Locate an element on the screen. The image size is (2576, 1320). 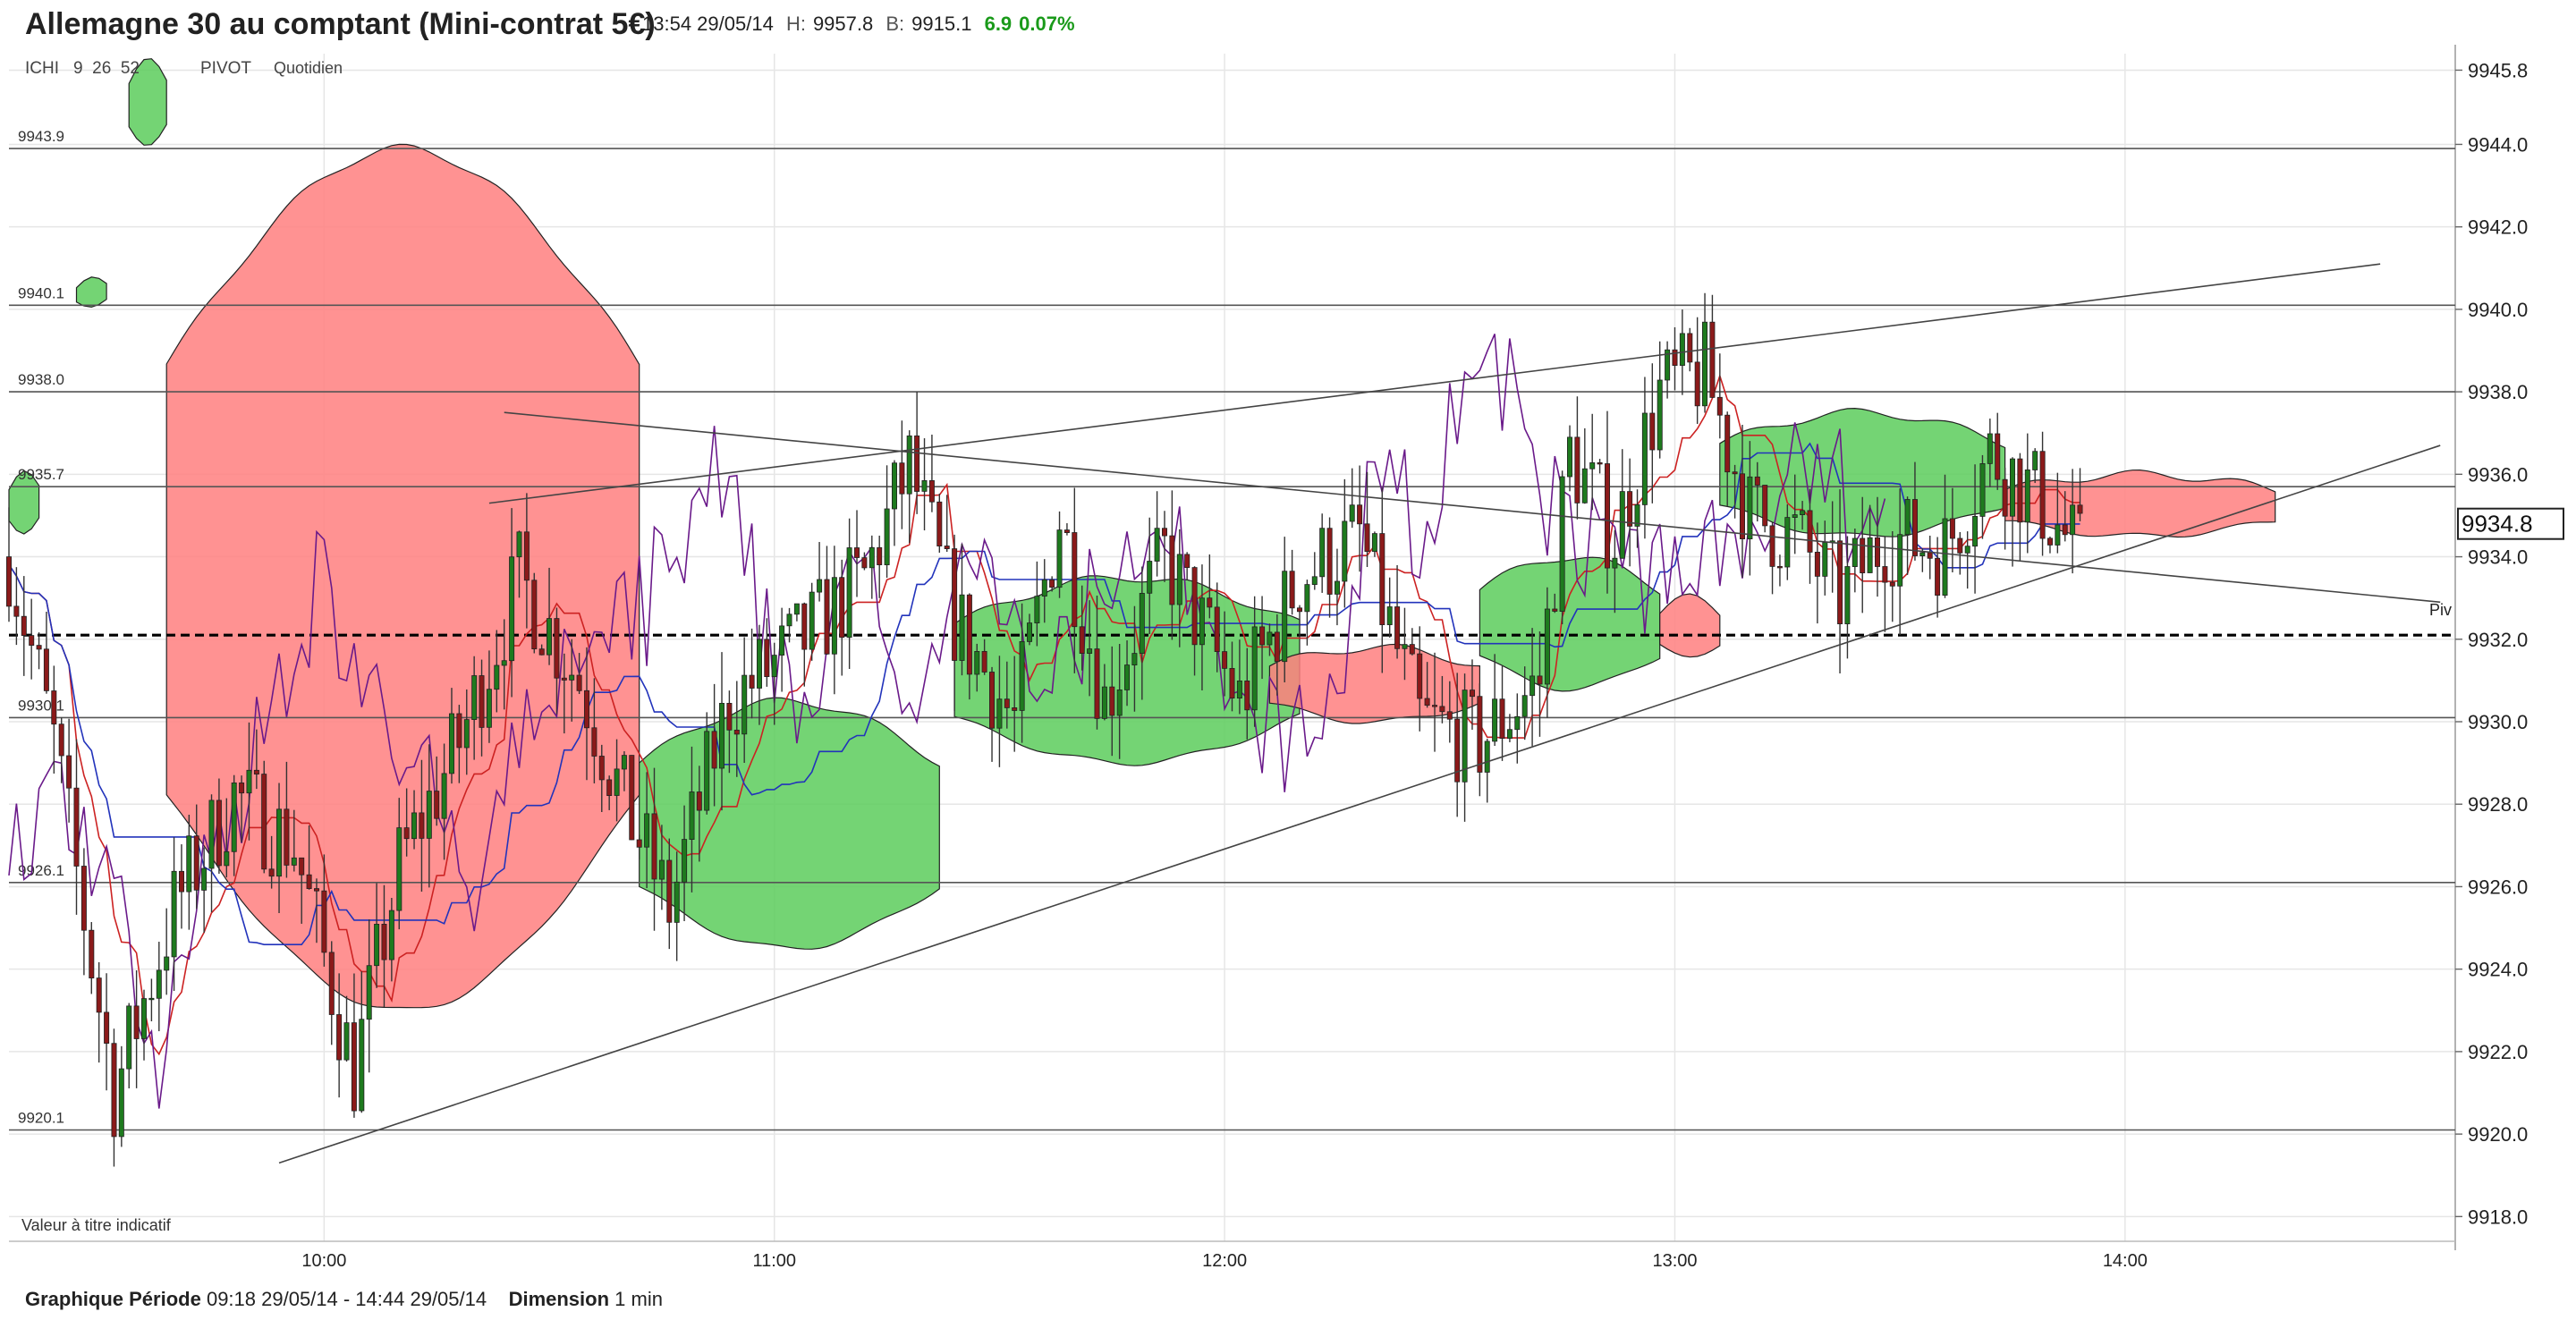
level-label: 9920.1 is located at coordinates (41, 1118).